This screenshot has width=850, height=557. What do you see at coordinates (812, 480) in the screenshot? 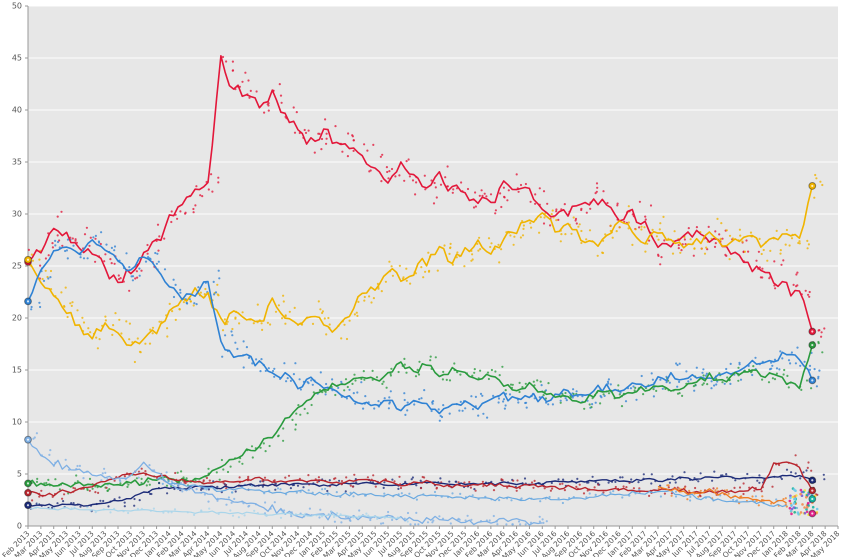
I see `series-navy-end-marker-center` at bounding box center [812, 480].